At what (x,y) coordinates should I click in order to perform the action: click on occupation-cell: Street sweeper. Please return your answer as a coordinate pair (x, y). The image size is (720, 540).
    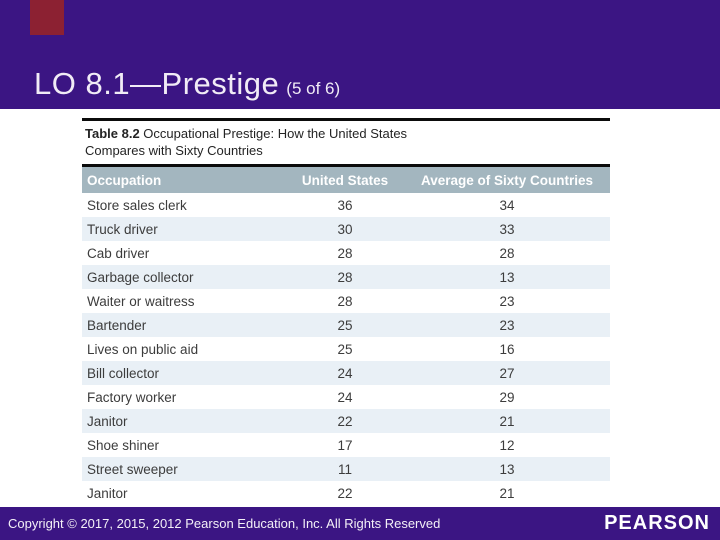
    Looking at the image, I should click on (132, 469).